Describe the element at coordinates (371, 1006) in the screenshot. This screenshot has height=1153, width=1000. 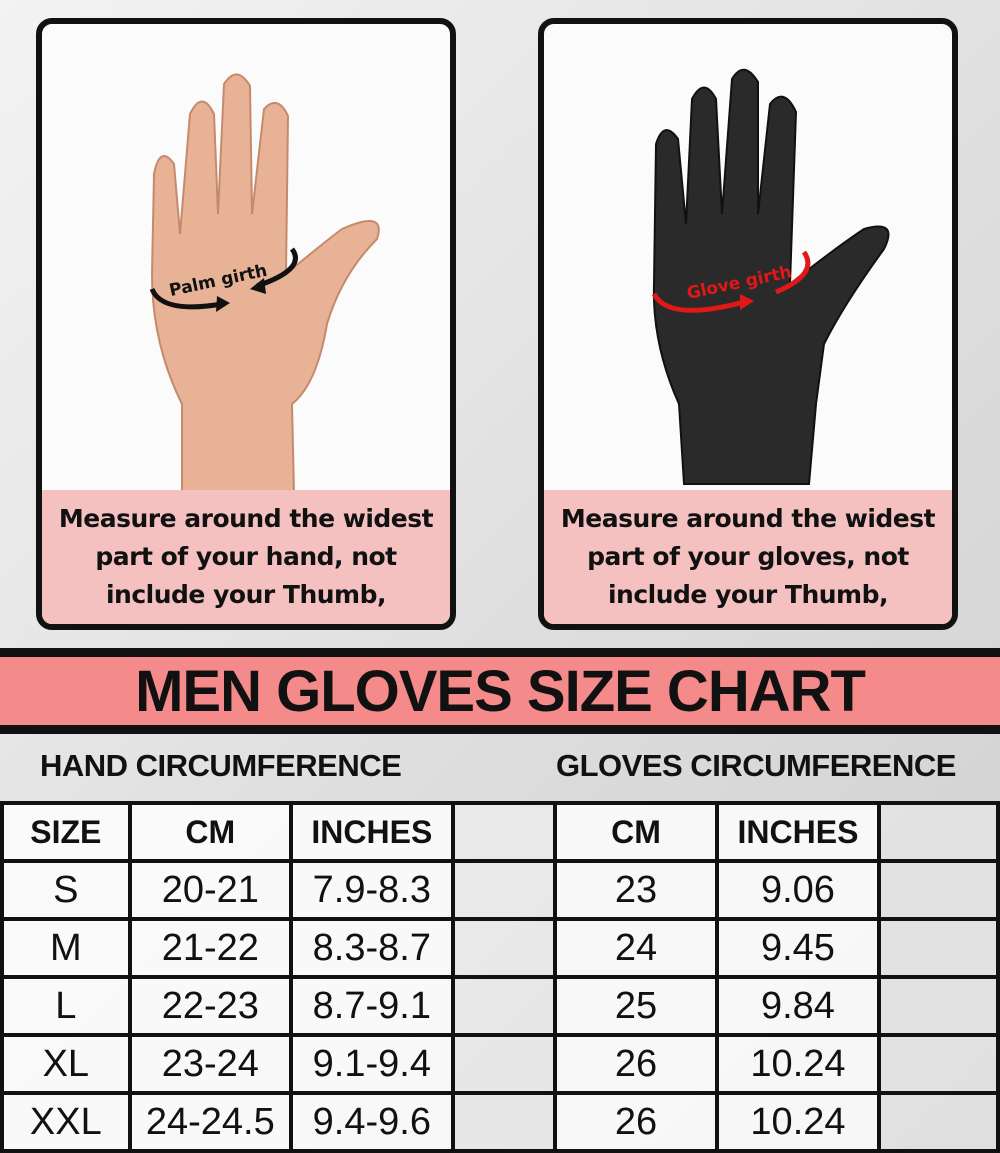
I see `hand-inches-cell: 8.7-9.1` at that location.